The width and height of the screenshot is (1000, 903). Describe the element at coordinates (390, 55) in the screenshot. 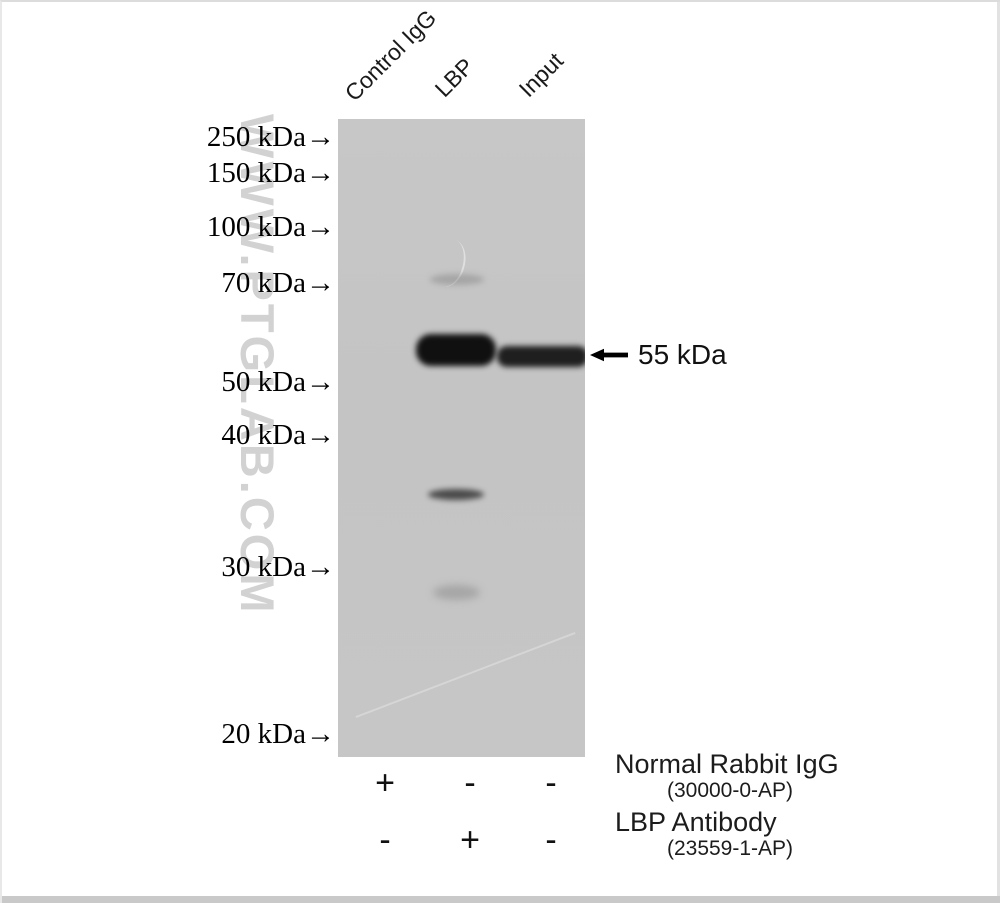

I see `lane-label-control-igg: Control IgG` at that location.